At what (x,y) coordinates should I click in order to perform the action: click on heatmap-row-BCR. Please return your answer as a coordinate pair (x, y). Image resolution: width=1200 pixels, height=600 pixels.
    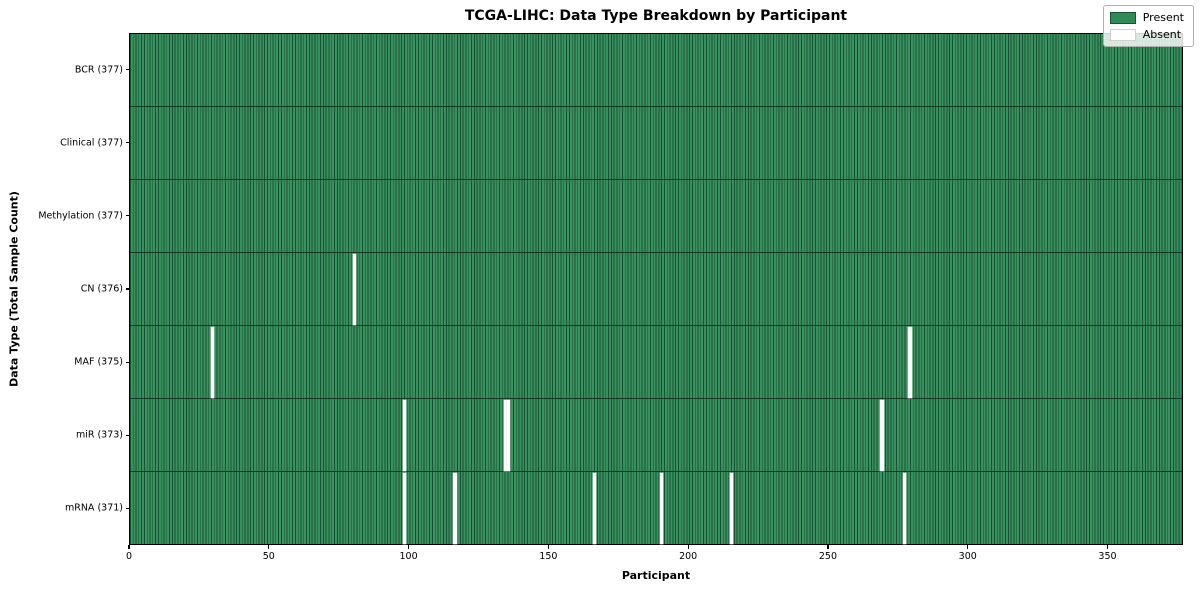
    Looking at the image, I should click on (656, 70).